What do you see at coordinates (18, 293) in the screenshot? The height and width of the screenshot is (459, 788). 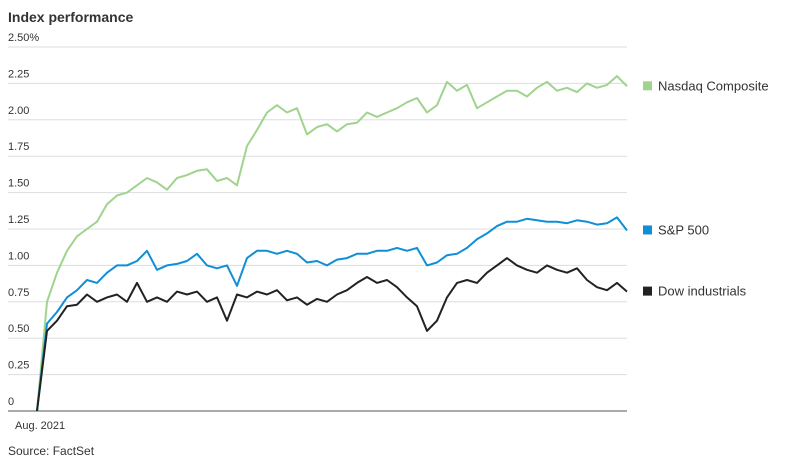 I see `y-tick-label: 0.75` at bounding box center [18, 293].